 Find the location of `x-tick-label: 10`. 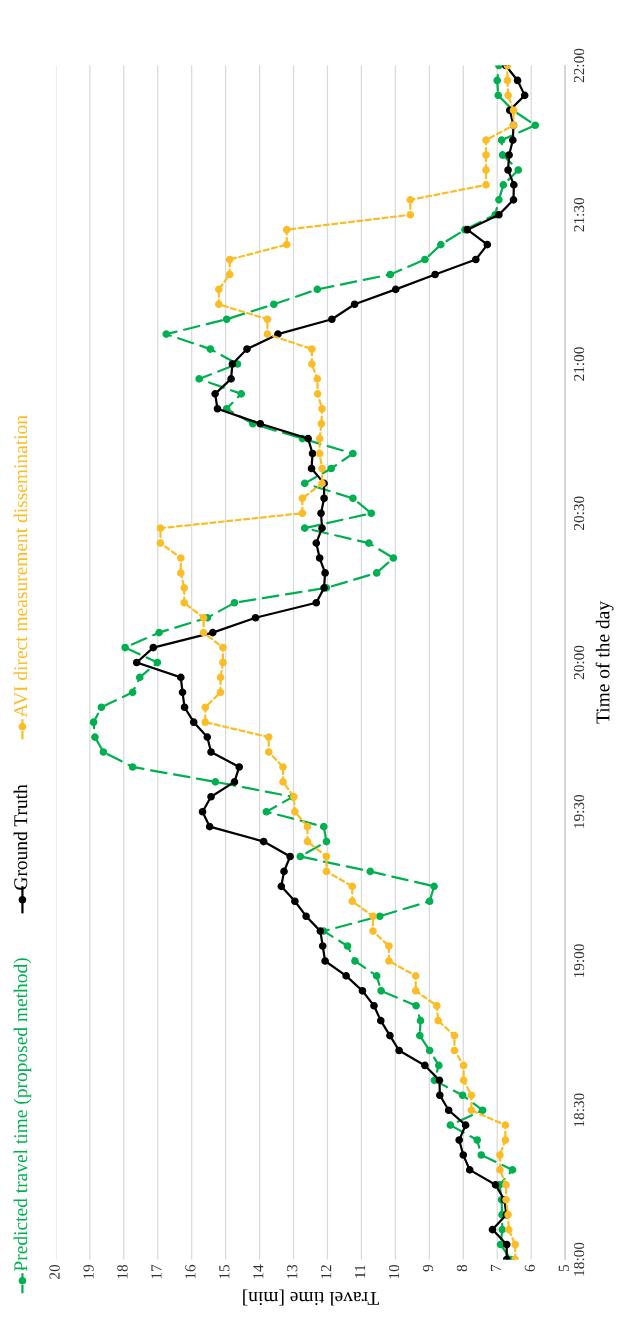

x-tick-label: 10 is located at coordinates (394, 1271).